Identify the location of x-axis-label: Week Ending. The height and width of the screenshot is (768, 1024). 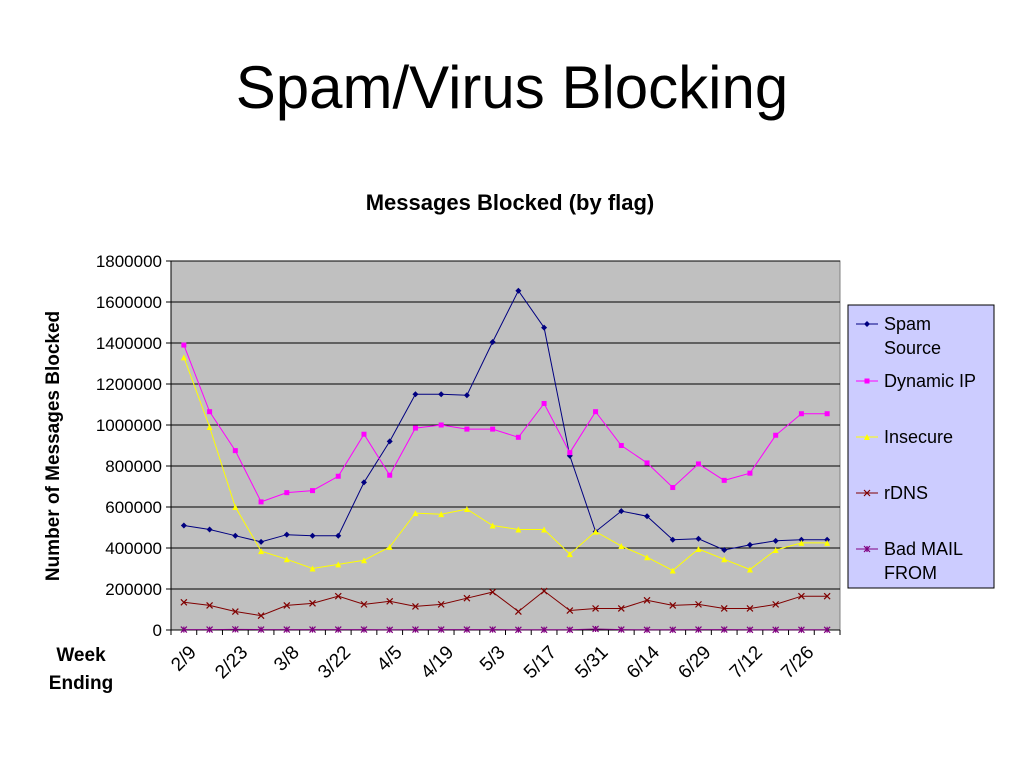
(81, 669).